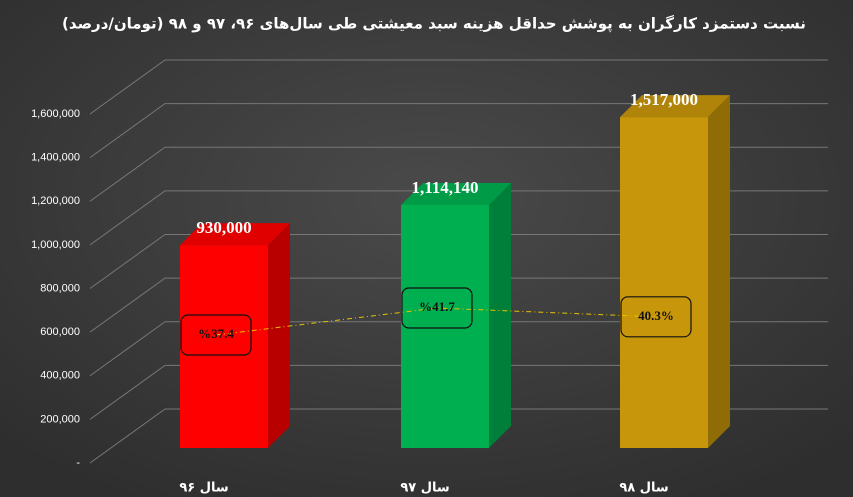  What do you see at coordinates (223, 227) in the screenshot?
I see `value-label: 930,000` at bounding box center [223, 227].